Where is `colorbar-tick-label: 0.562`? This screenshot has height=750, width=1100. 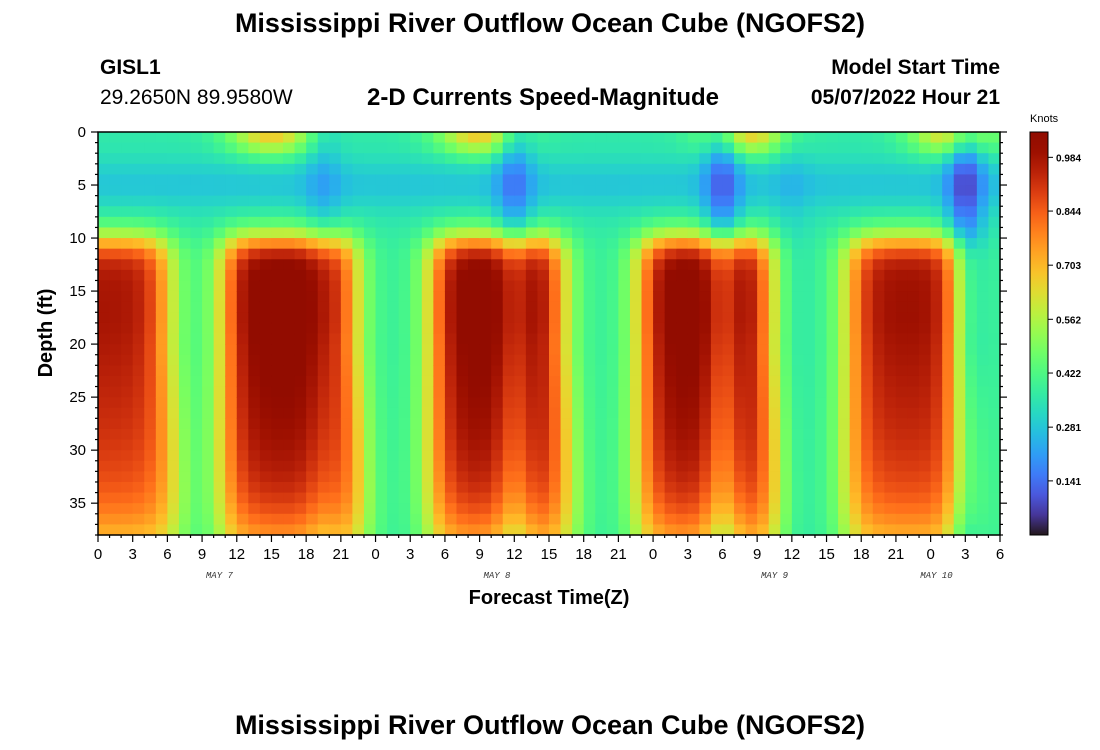
colorbar-tick-label: 0.562 is located at coordinates (1068, 320).